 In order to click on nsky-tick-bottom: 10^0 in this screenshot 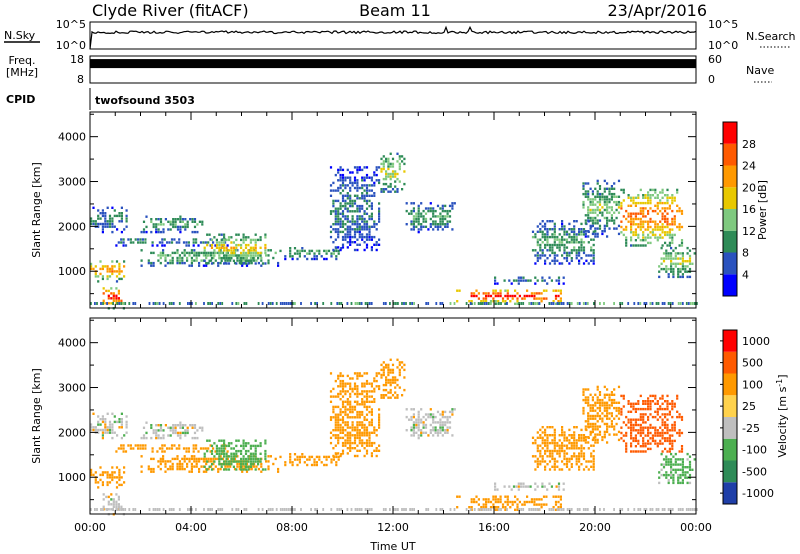, I will do `click(71, 45)`.